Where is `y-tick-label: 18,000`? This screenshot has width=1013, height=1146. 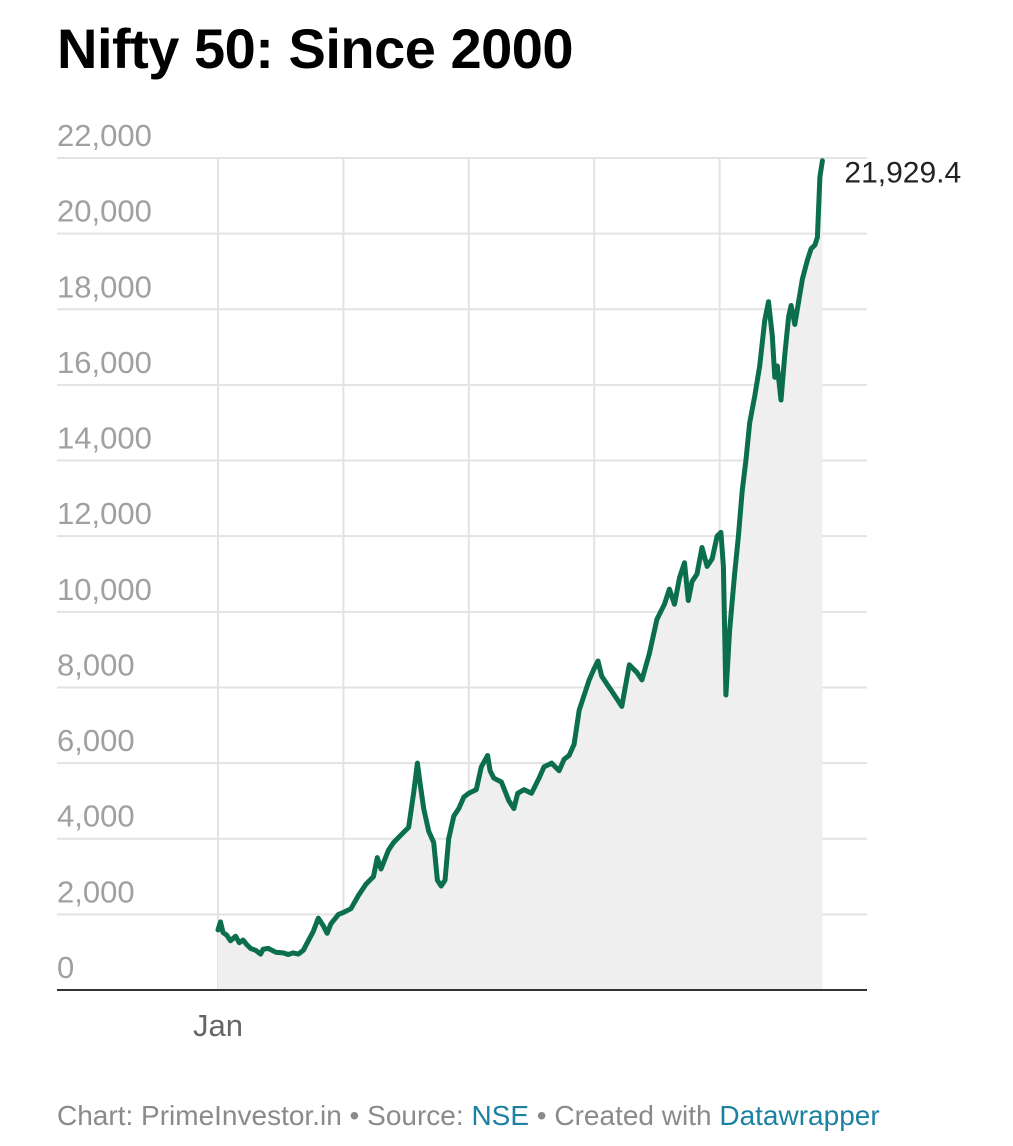
y-tick-label: 18,000 is located at coordinates (104, 286).